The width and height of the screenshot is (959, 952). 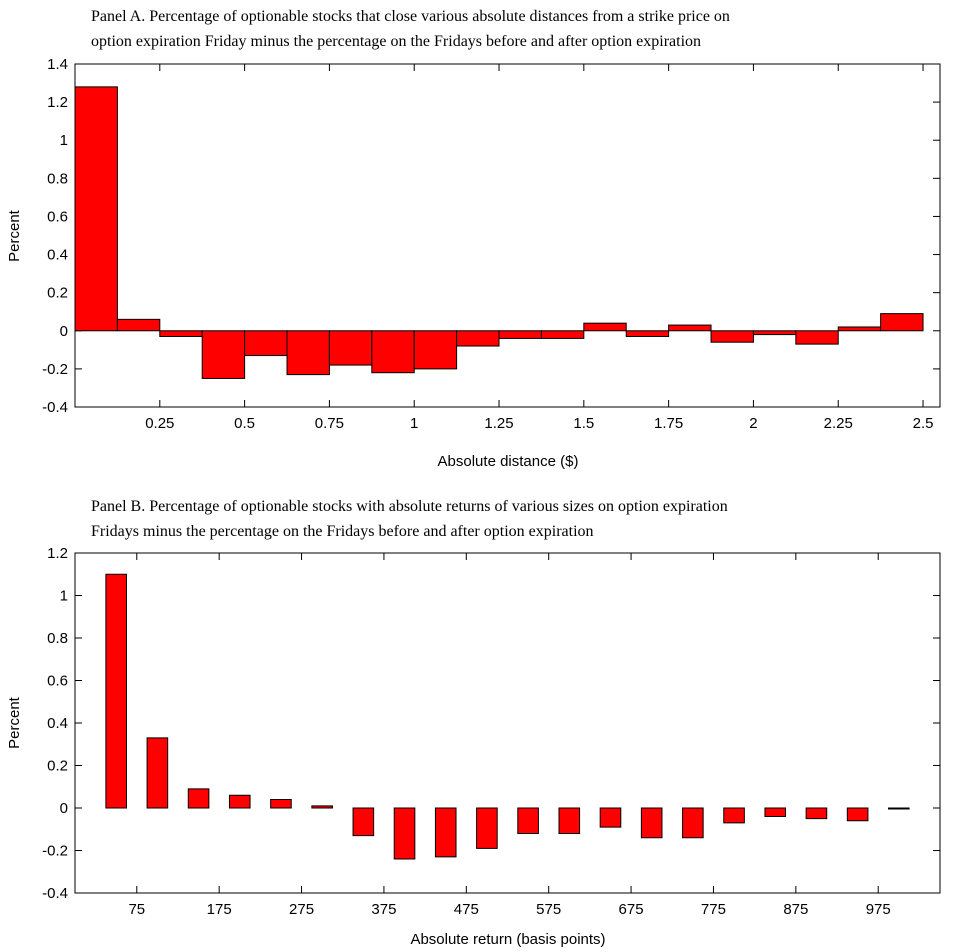 I want to click on panel-a-y-tick-label: 1, so click(x=64, y=140).